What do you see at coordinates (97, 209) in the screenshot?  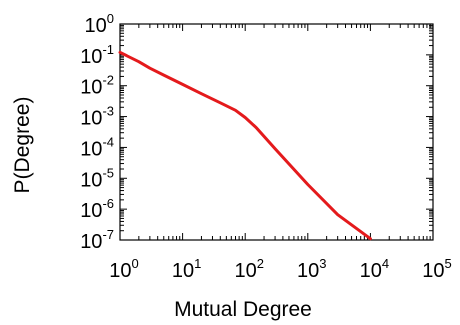 I see `y-tick-label: 10⁻⁶` at bounding box center [97, 209].